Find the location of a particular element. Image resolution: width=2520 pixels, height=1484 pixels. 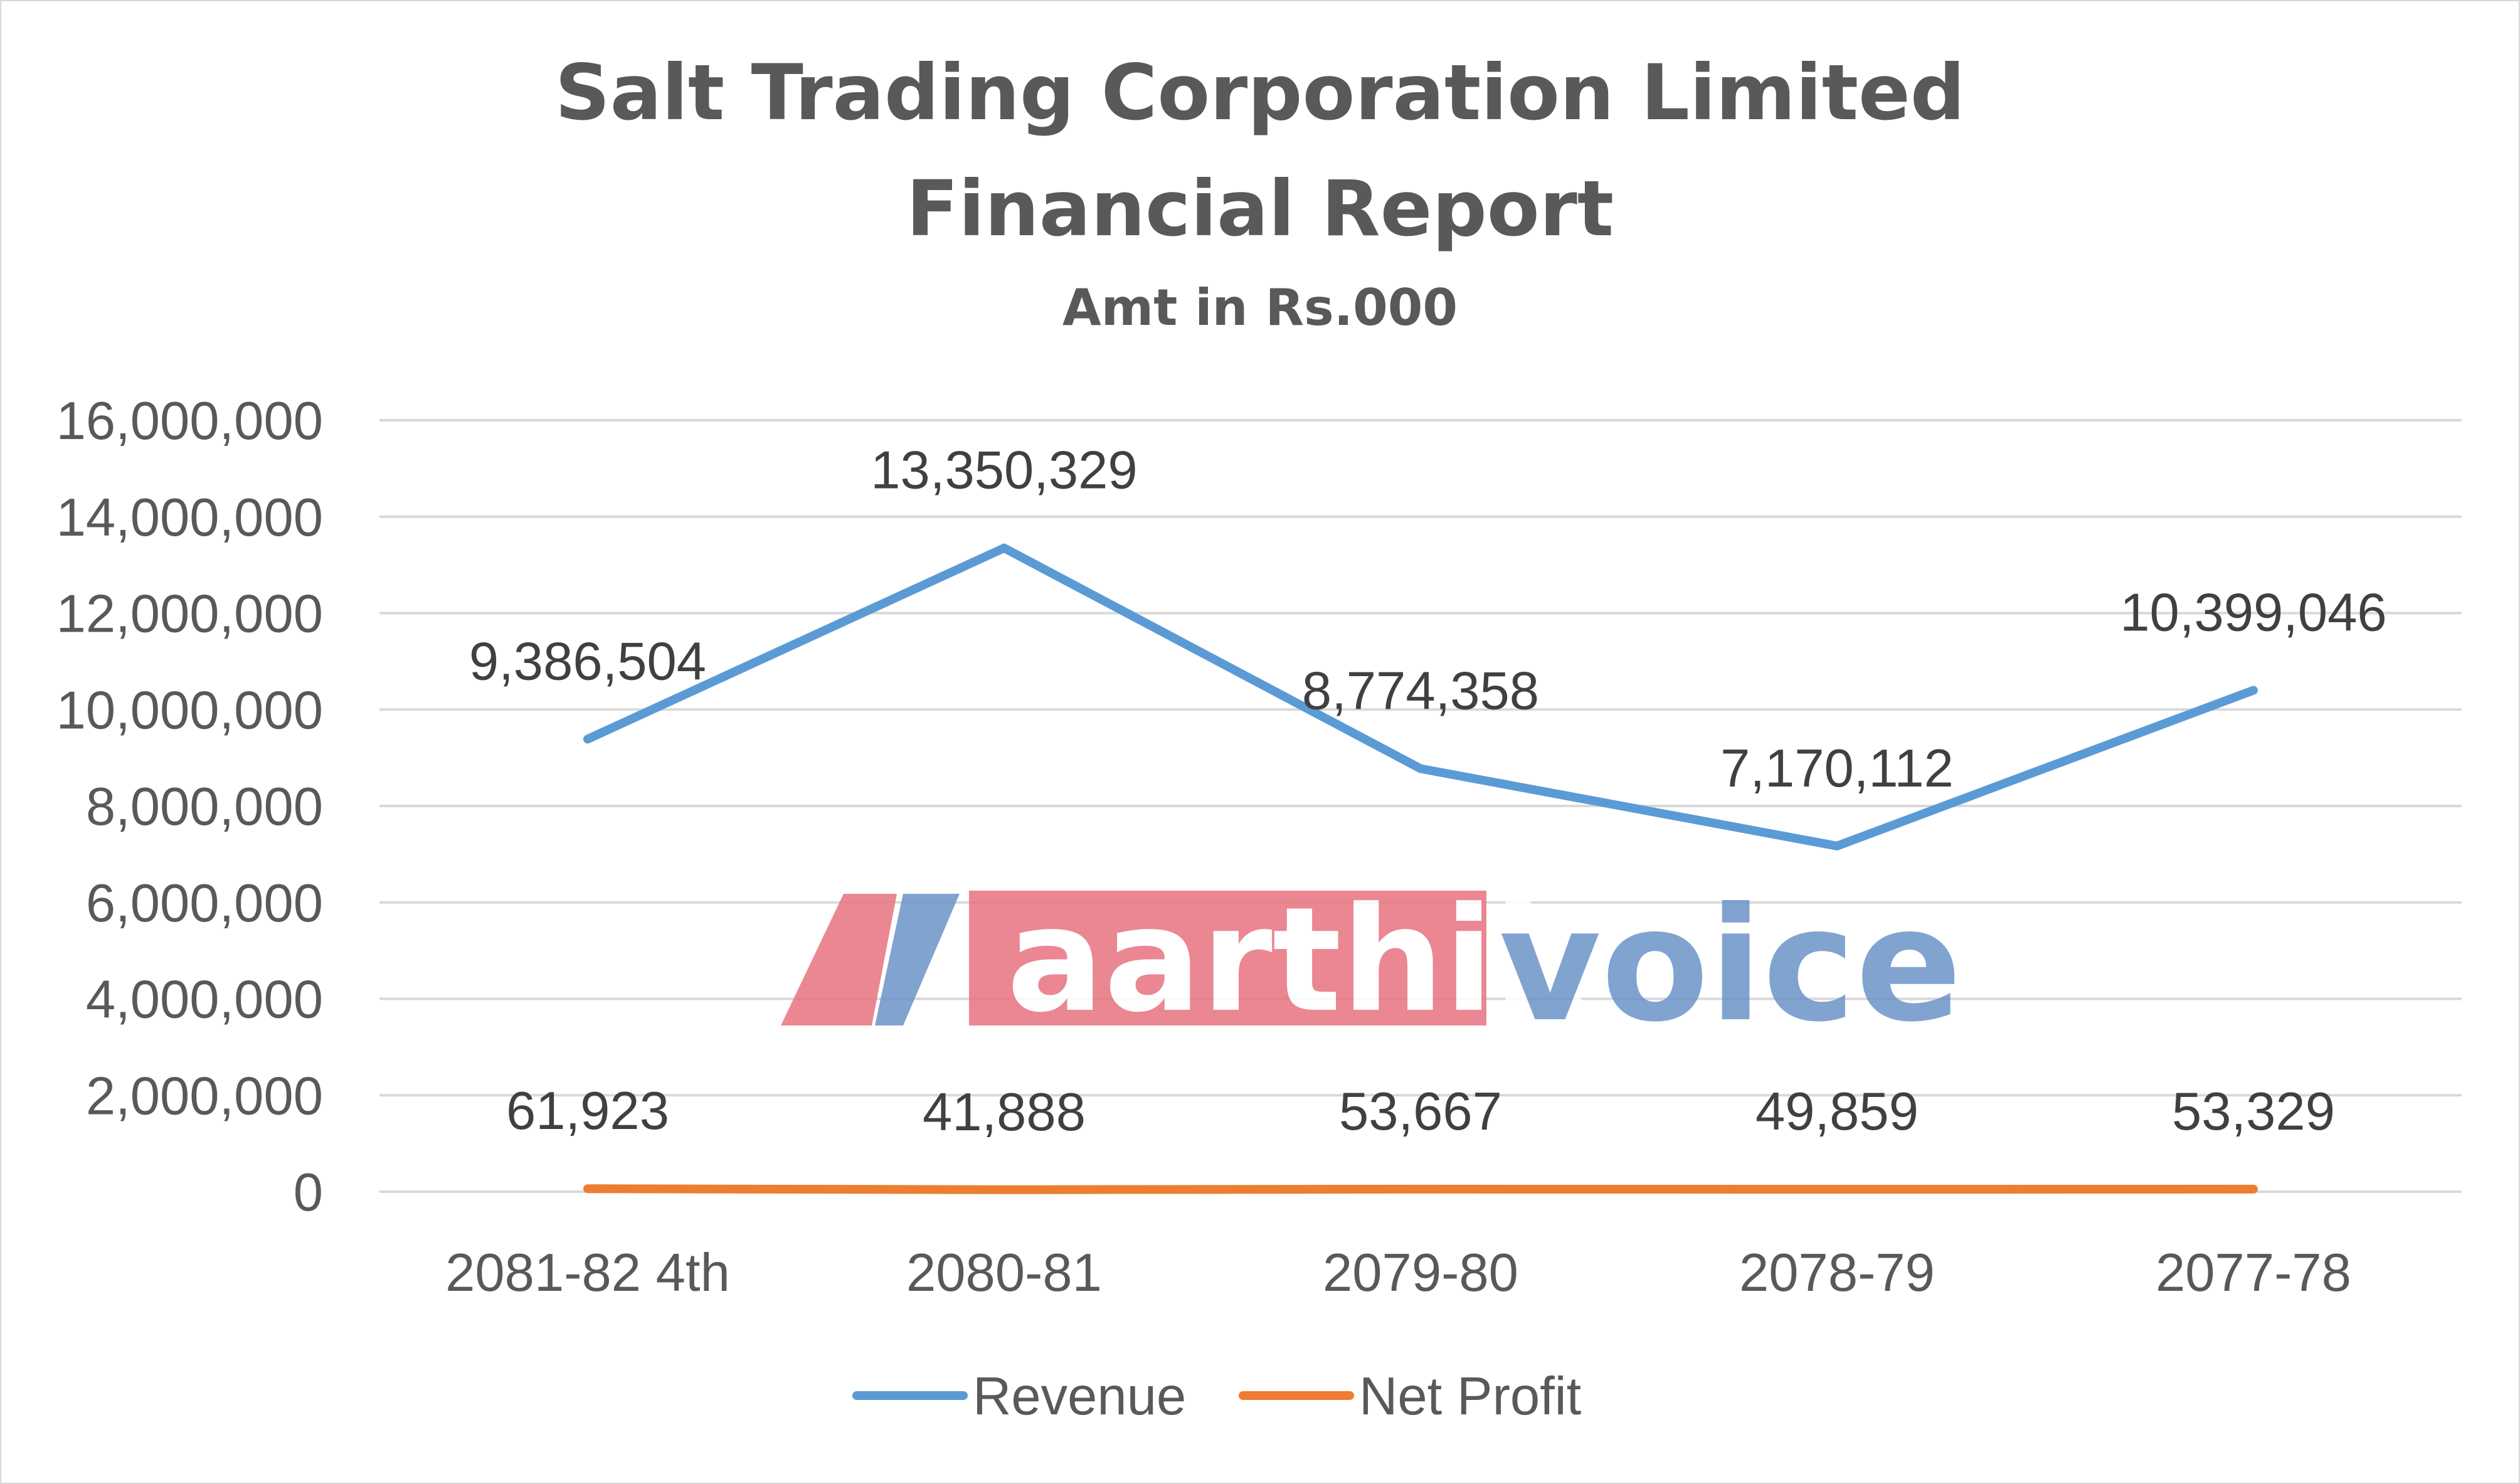

series-line-revenue is located at coordinates (1420, 697).